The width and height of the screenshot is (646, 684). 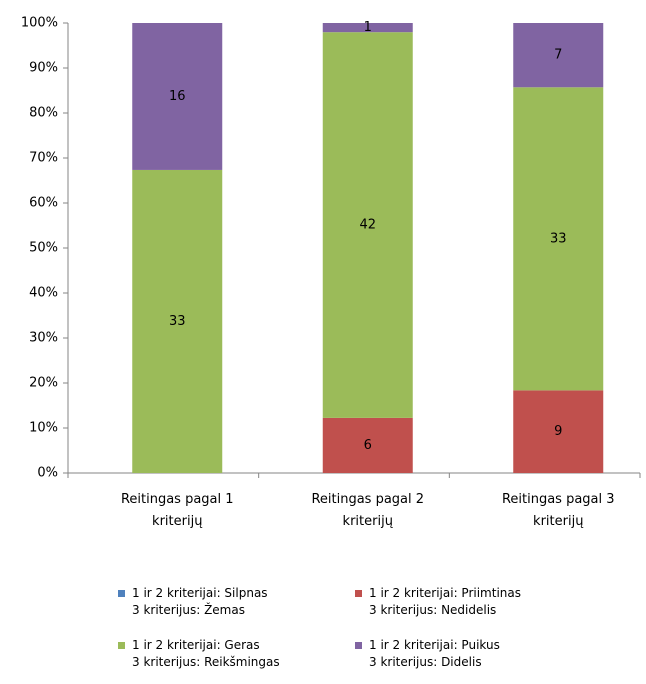 I want to click on data-label: 6, so click(x=368, y=445).